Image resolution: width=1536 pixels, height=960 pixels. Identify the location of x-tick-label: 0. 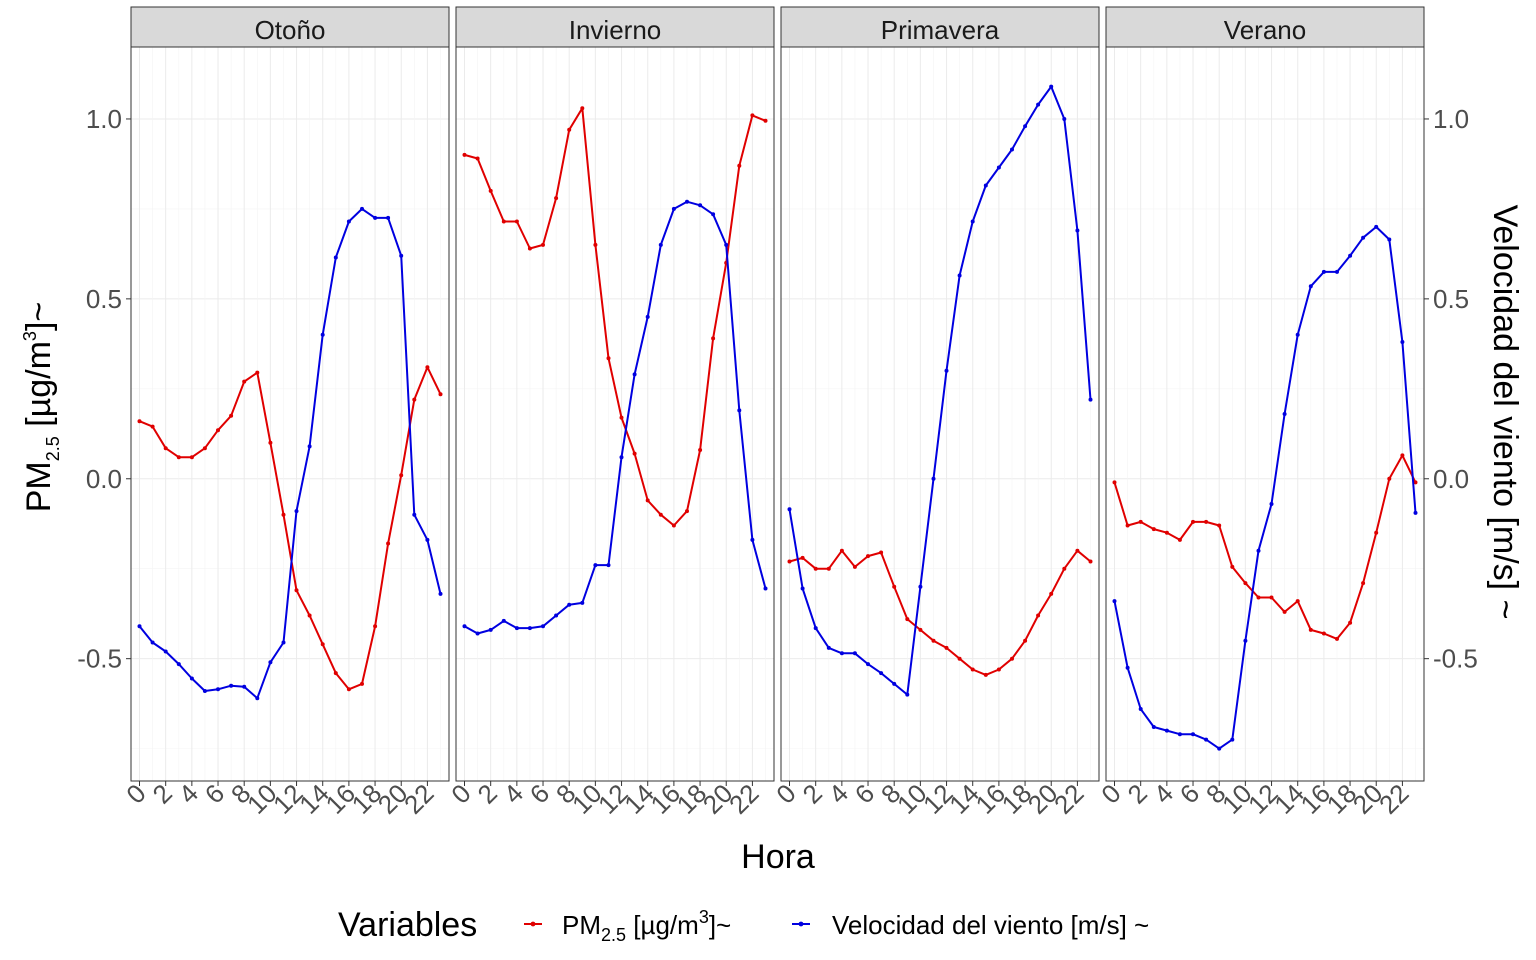
(135, 793).